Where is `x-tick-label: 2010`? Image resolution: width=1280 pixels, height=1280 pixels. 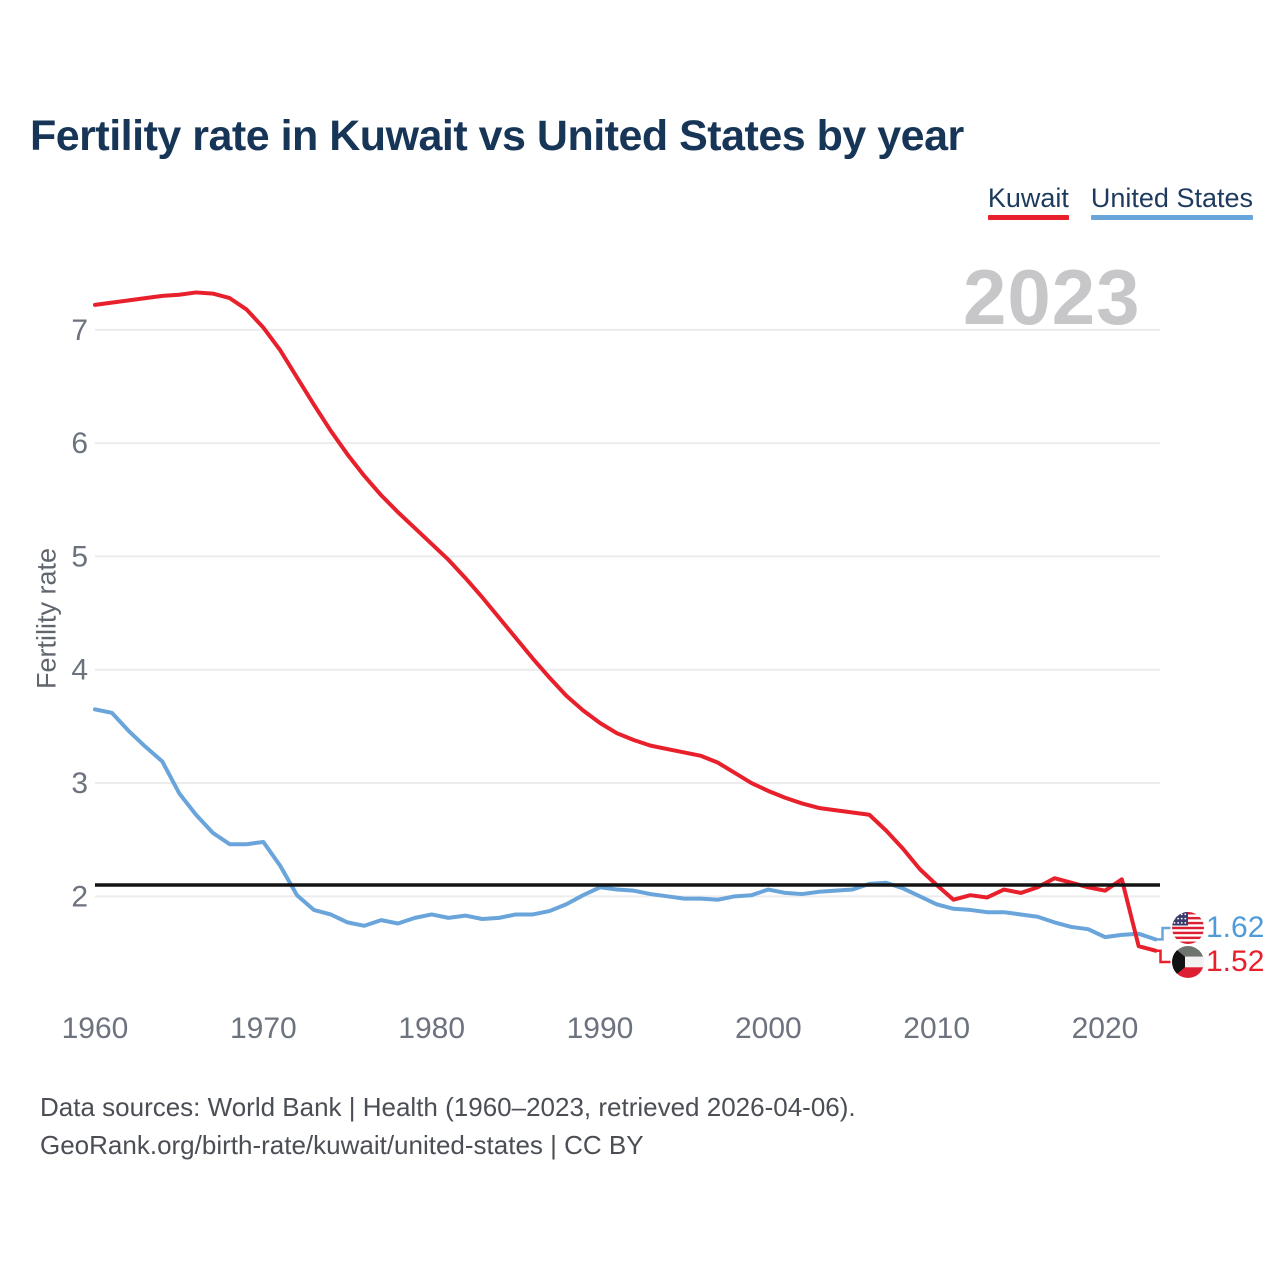 x-tick-label: 2010 is located at coordinates (936, 1028).